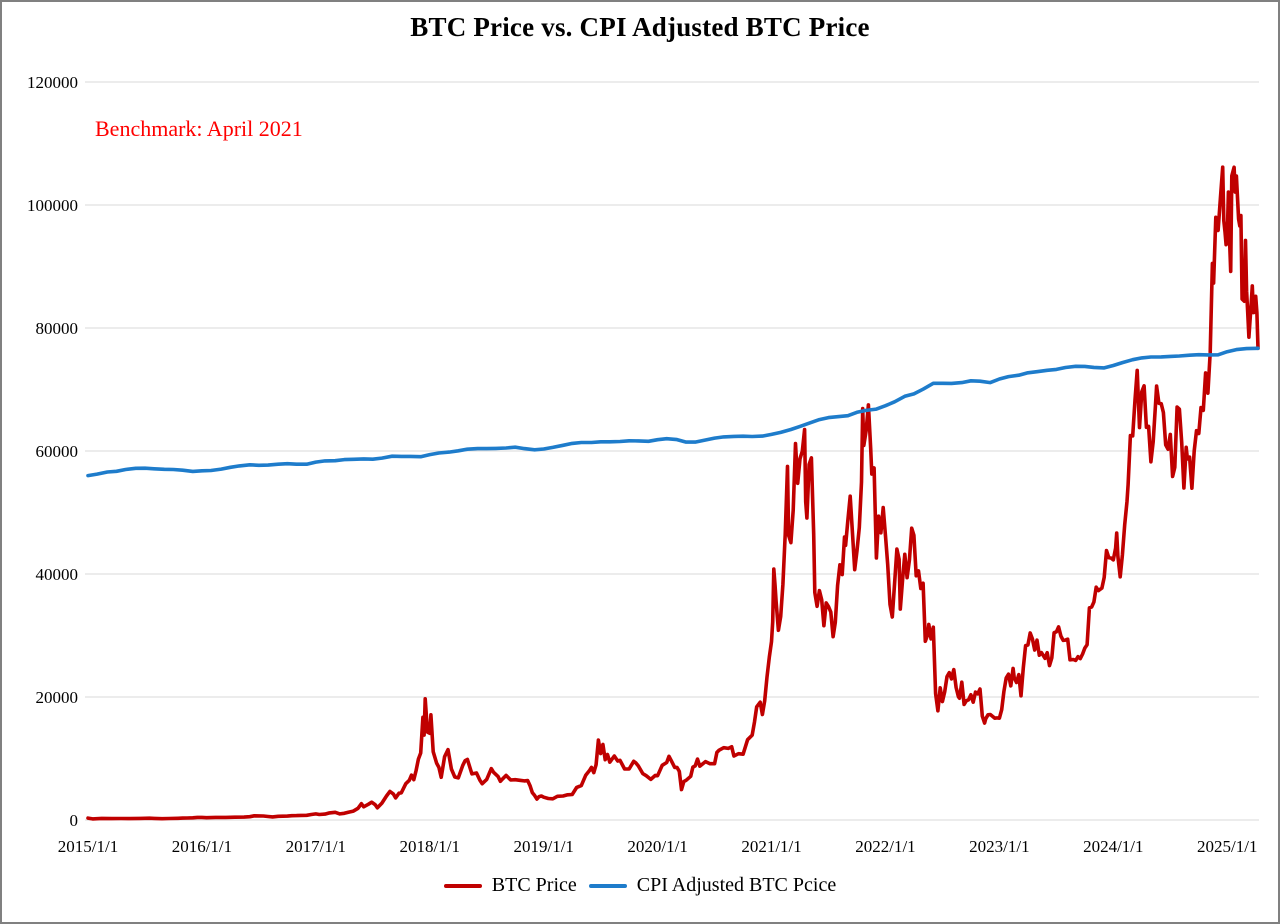  What do you see at coordinates (771, 846) in the screenshot?
I see `x-axis-tick-label: 2021/1/1` at bounding box center [771, 846].